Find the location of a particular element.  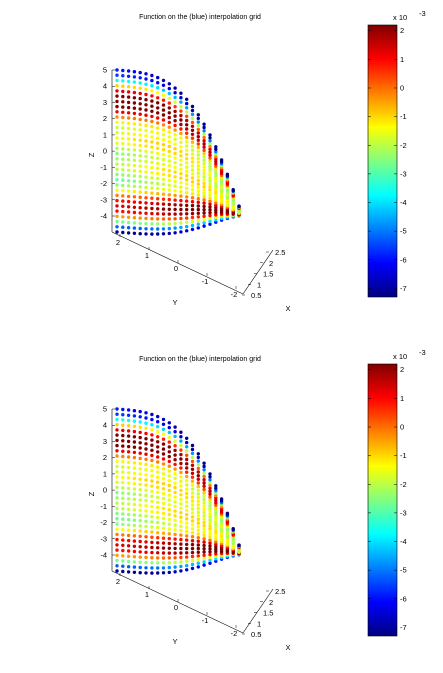

colorbar-multiplier: x 10 is located at coordinates (400, 17).